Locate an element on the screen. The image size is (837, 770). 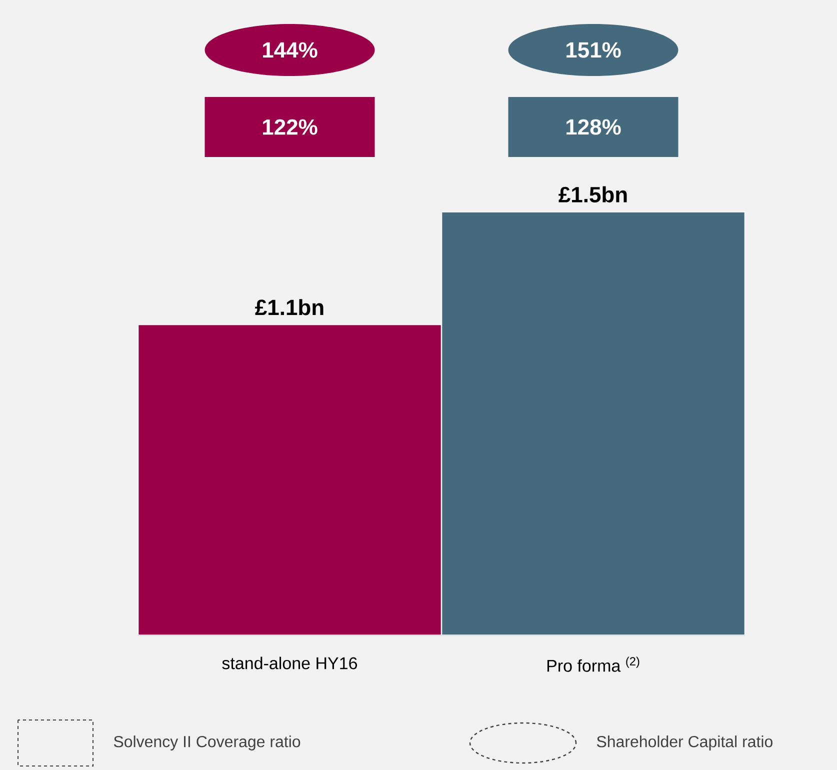
text: 122% is located at coordinates (290, 127).